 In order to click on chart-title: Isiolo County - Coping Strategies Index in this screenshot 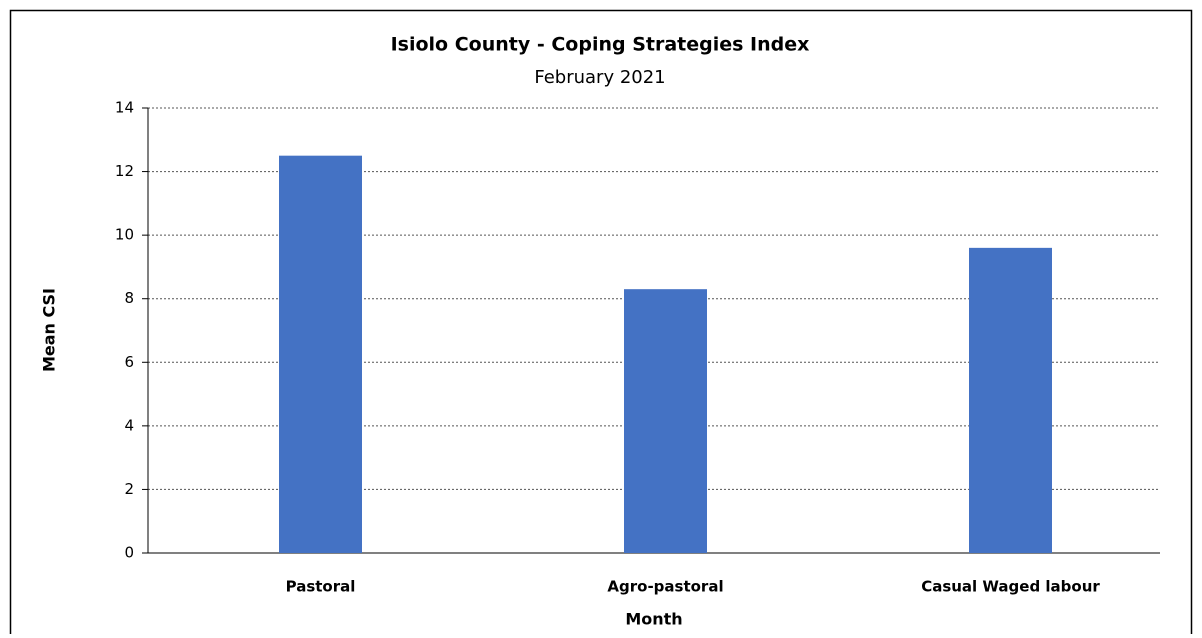, I will do `click(600, 45)`.